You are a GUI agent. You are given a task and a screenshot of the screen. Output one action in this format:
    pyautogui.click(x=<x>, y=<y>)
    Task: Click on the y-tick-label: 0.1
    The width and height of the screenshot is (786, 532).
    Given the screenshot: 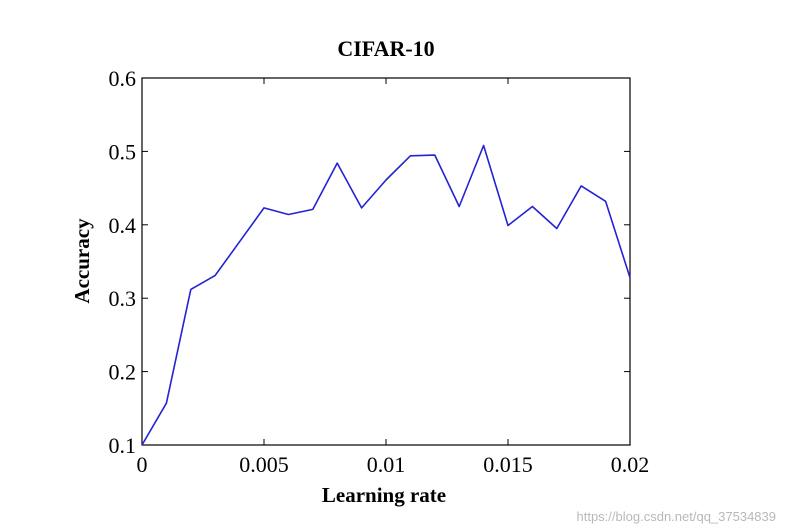 What is the action you would take?
    pyautogui.click(x=123, y=445)
    